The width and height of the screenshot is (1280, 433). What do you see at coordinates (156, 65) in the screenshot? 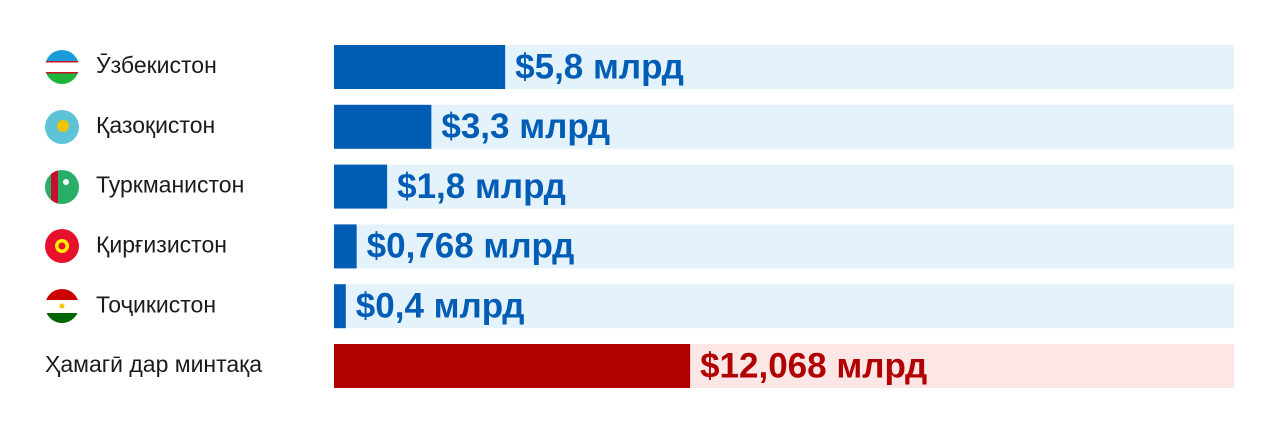
I see `category-label: Ӯзбекистон` at bounding box center [156, 65].